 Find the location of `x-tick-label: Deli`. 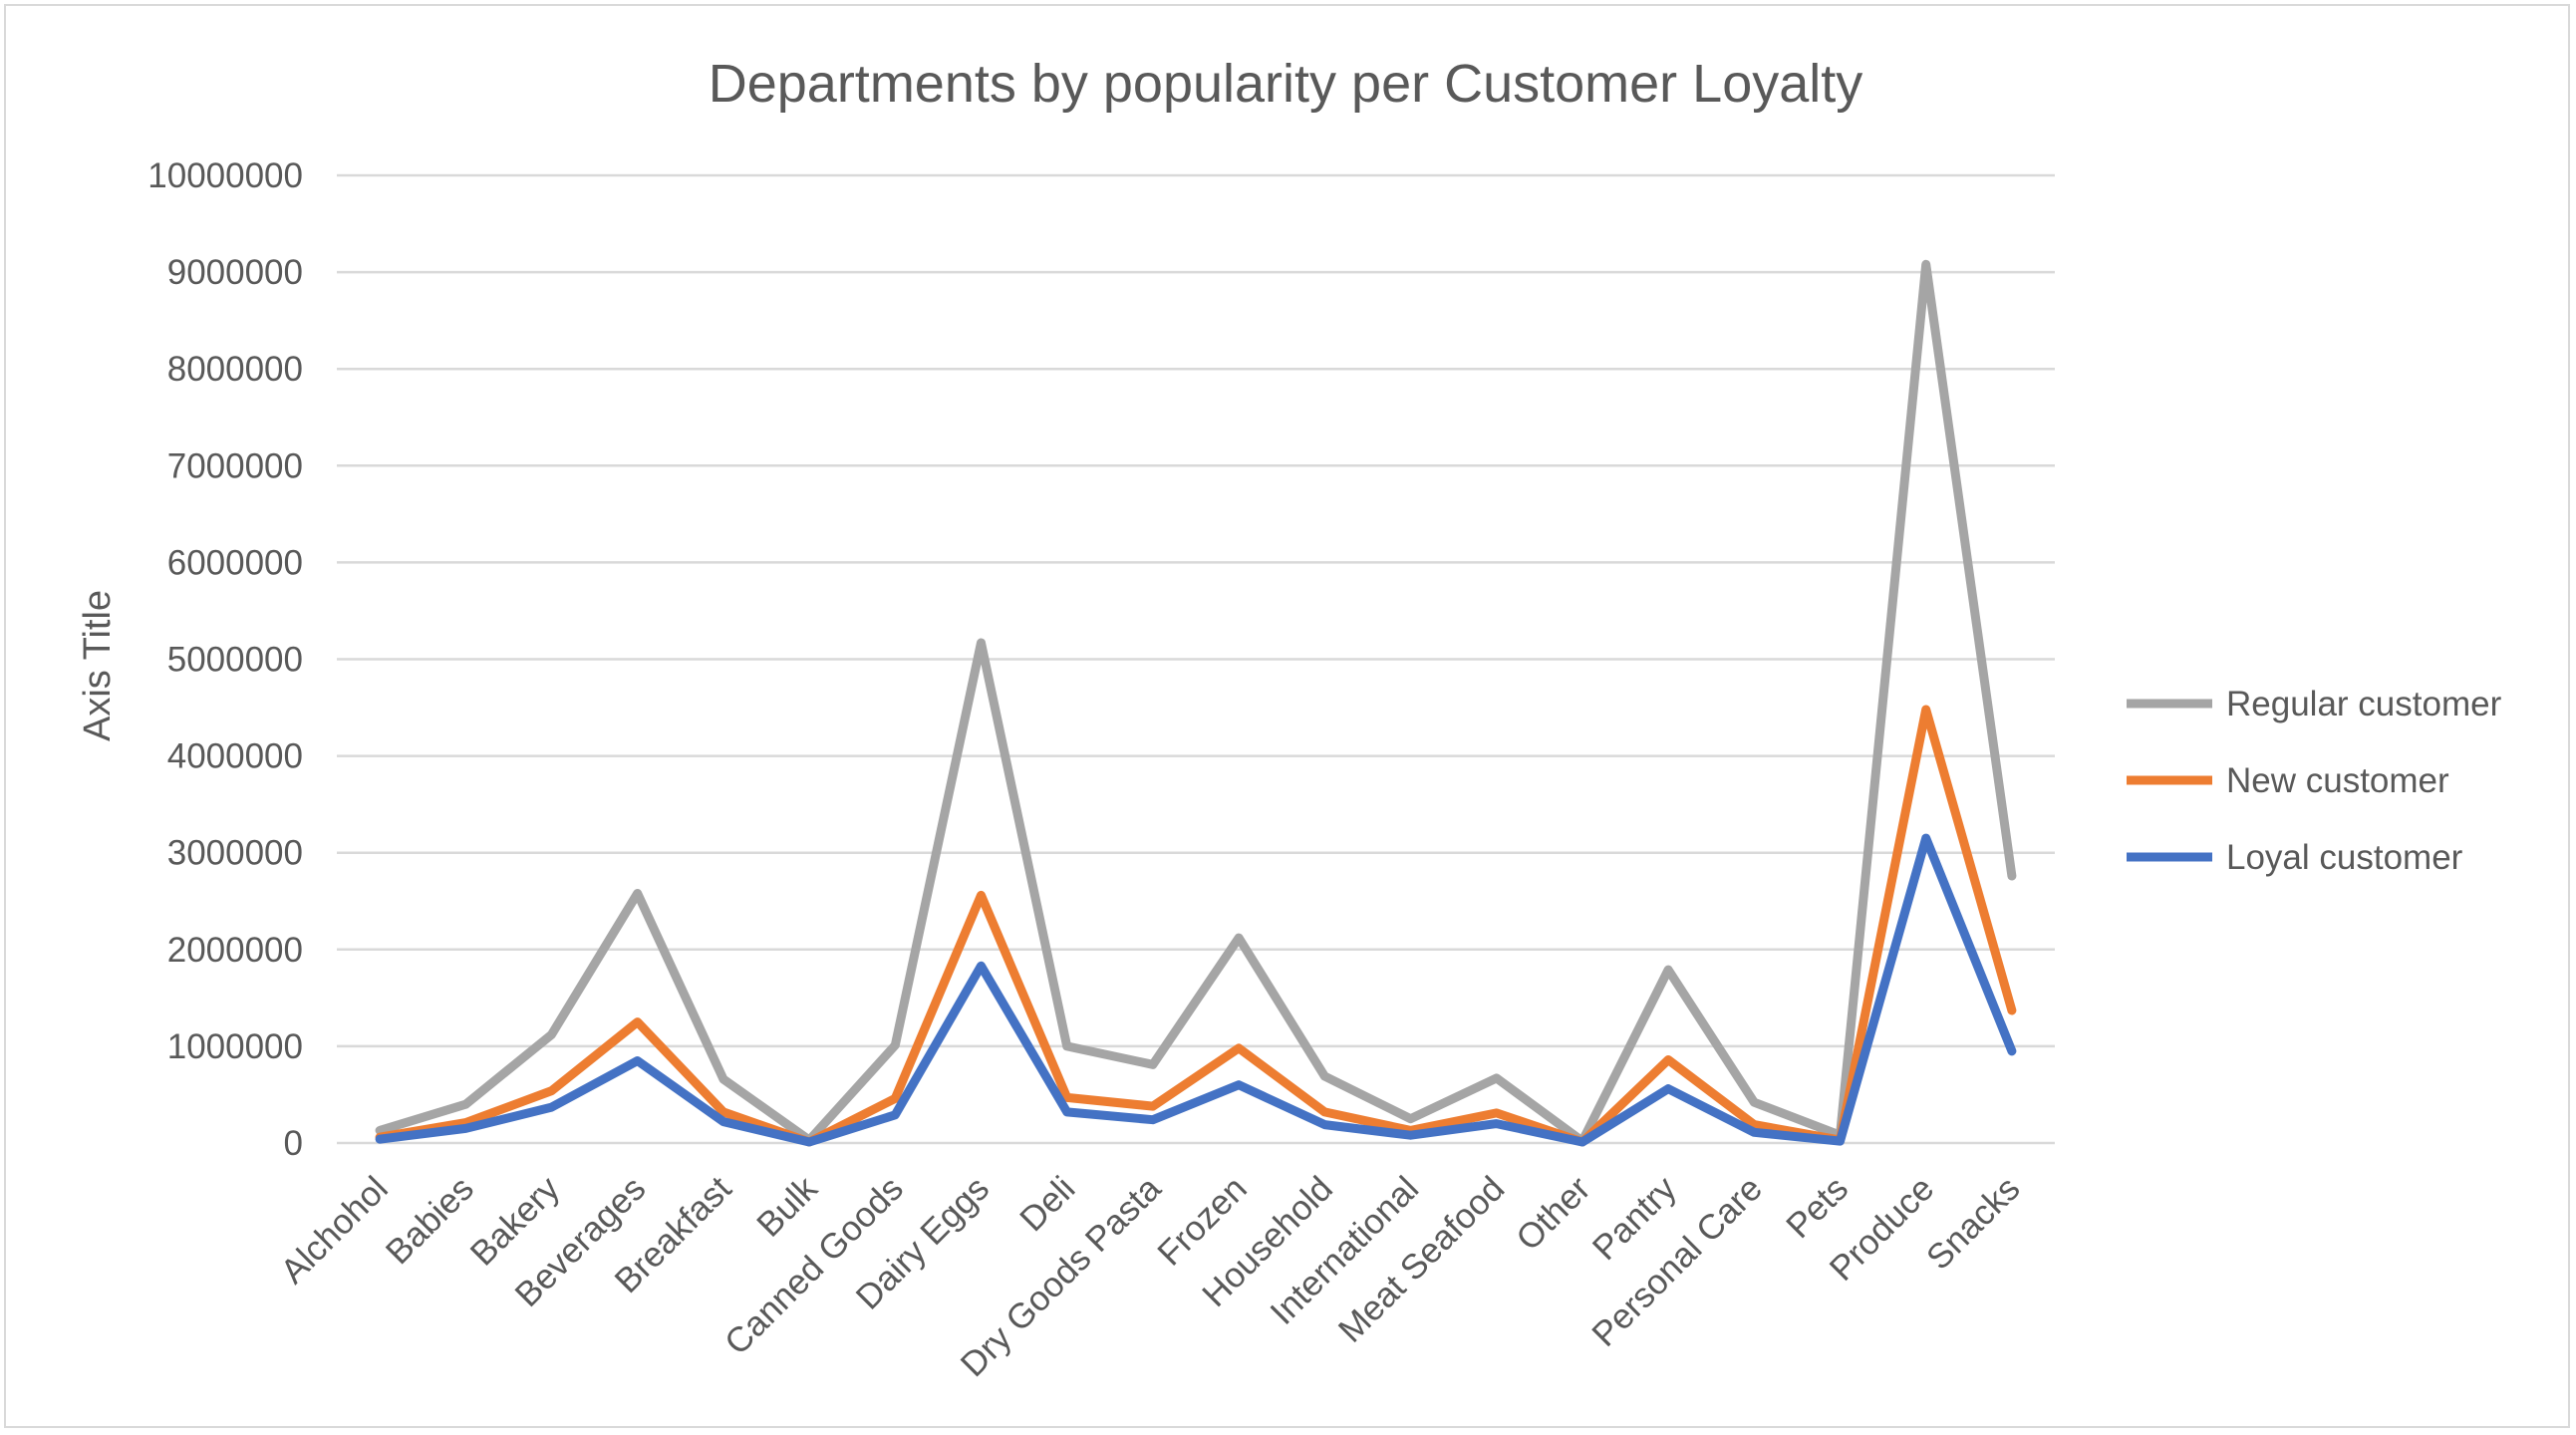

x-tick-label: Deli is located at coordinates (1047, 1204).